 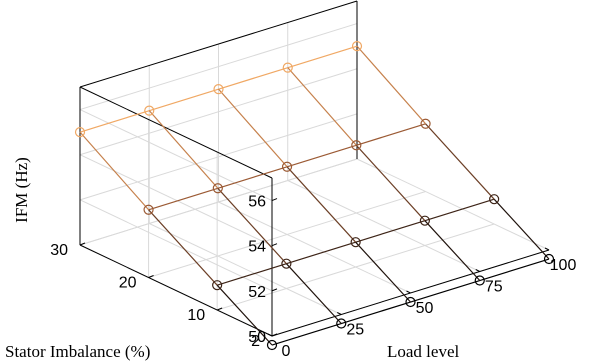 What do you see at coordinates (494, 287) in the screenshot?
I see `x-tick-label: 75` at bounding box center [494, 287].